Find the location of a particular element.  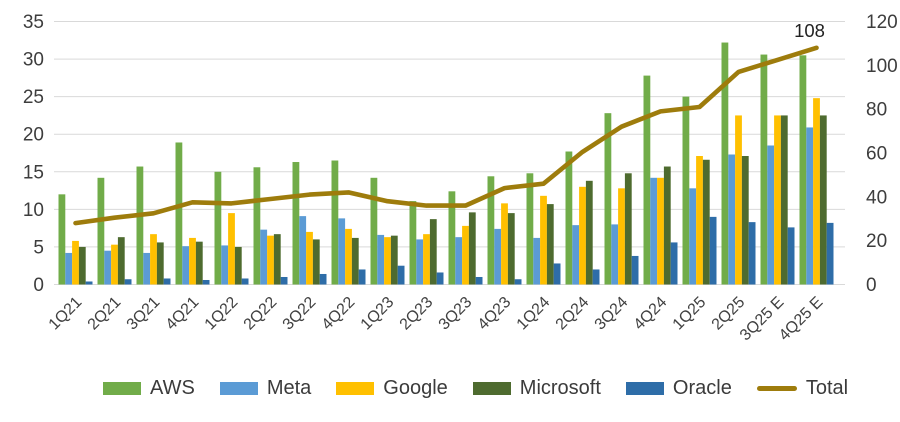

legend-item-microsoft: Microsoft is located at coordinates (536, 388).